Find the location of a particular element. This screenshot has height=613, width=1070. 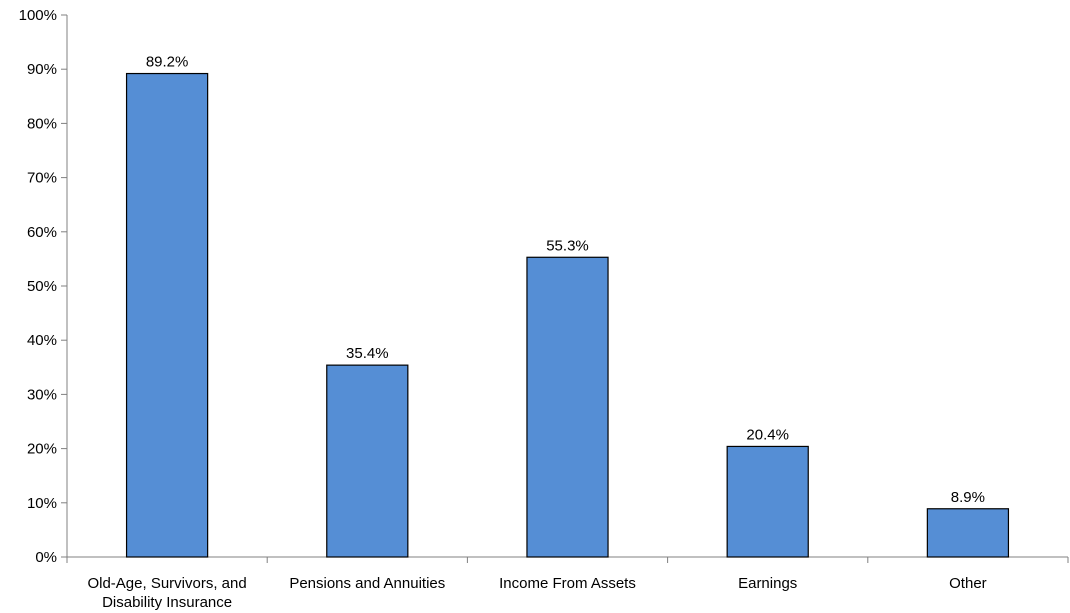

y-axis: 0% 10% 20% 30% 40% 50% 60% 70% 80% 90% 100% is located at coordinates (43, 286).